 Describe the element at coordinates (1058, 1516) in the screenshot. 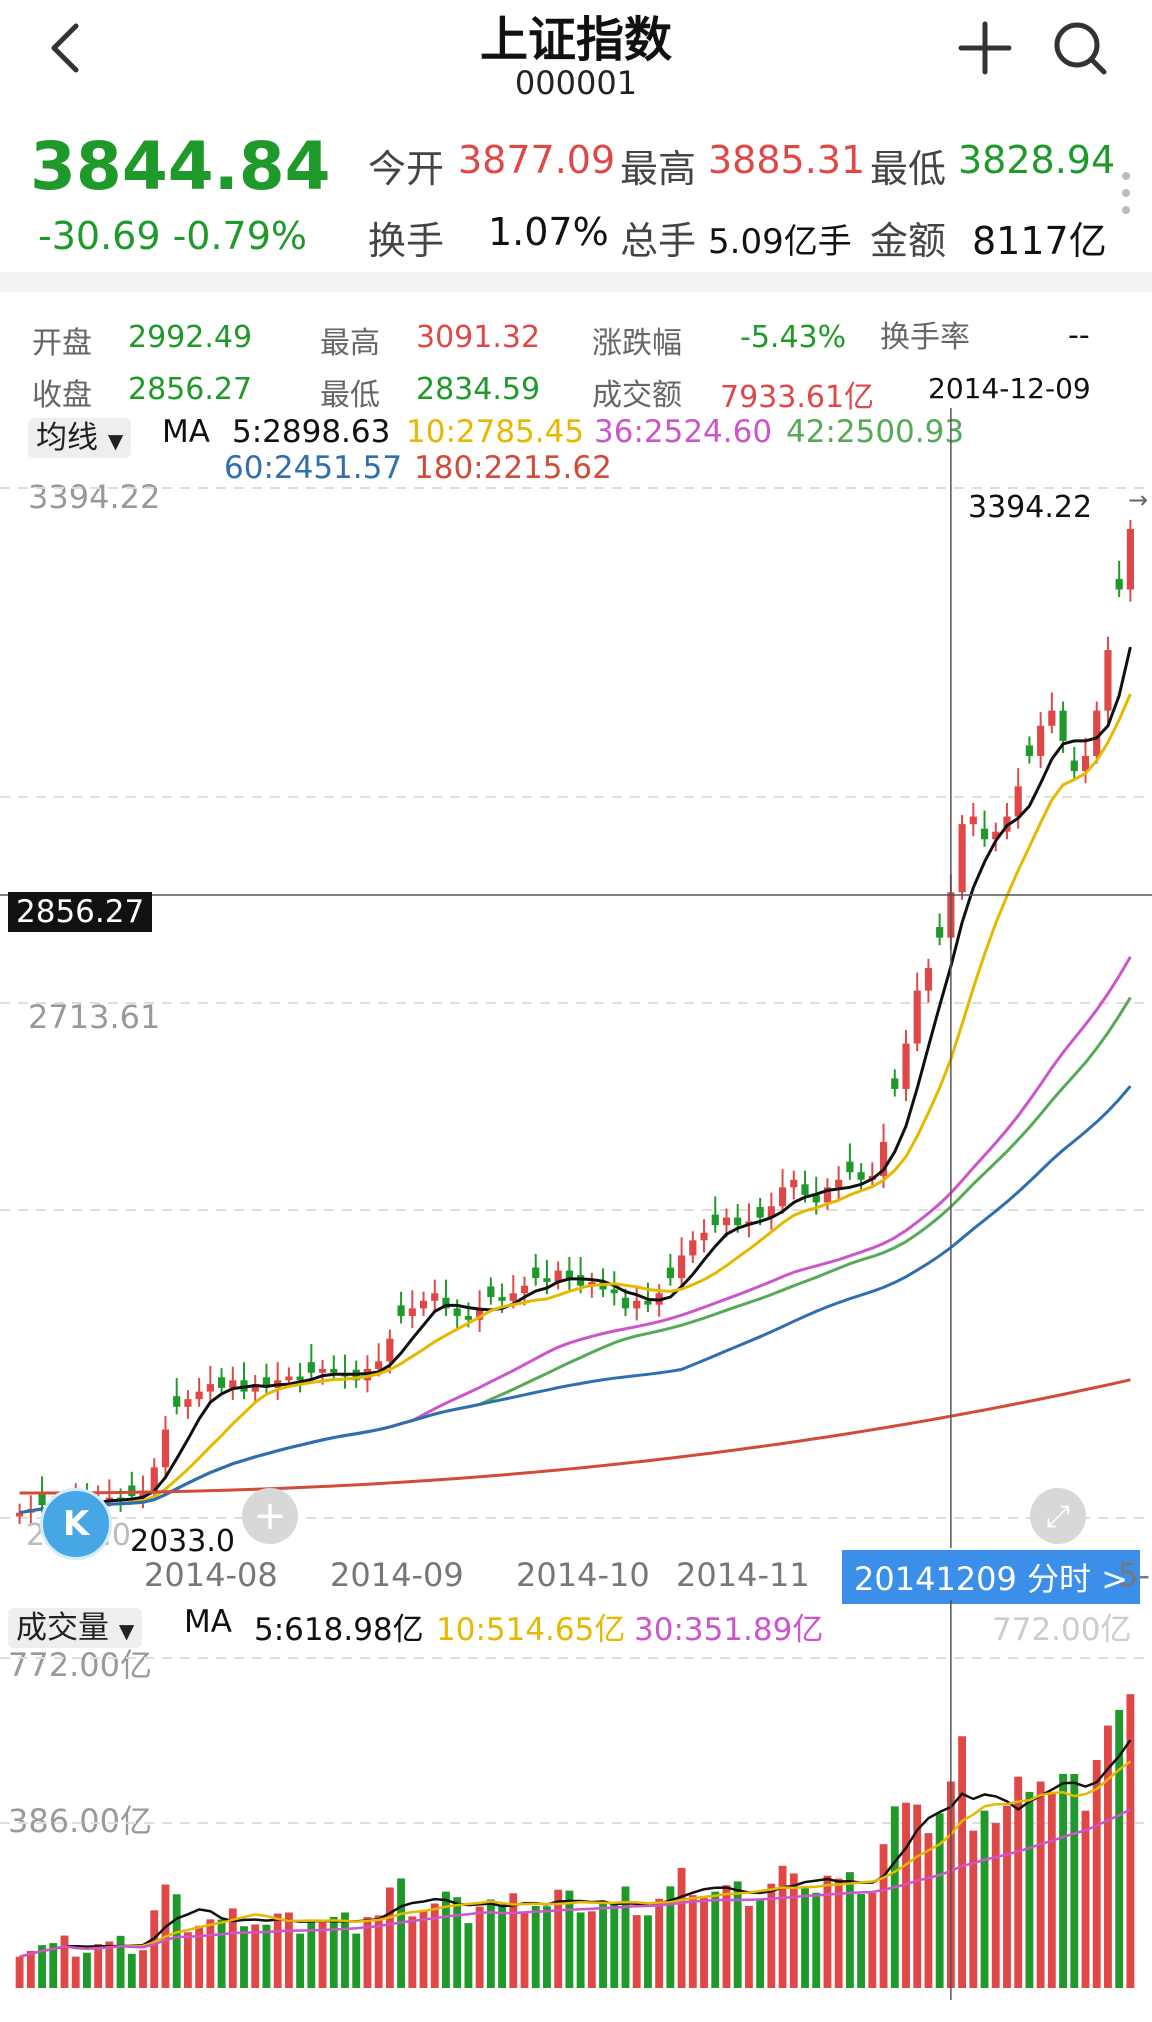

I see `fullscreen-icon: ⤢` at that location.